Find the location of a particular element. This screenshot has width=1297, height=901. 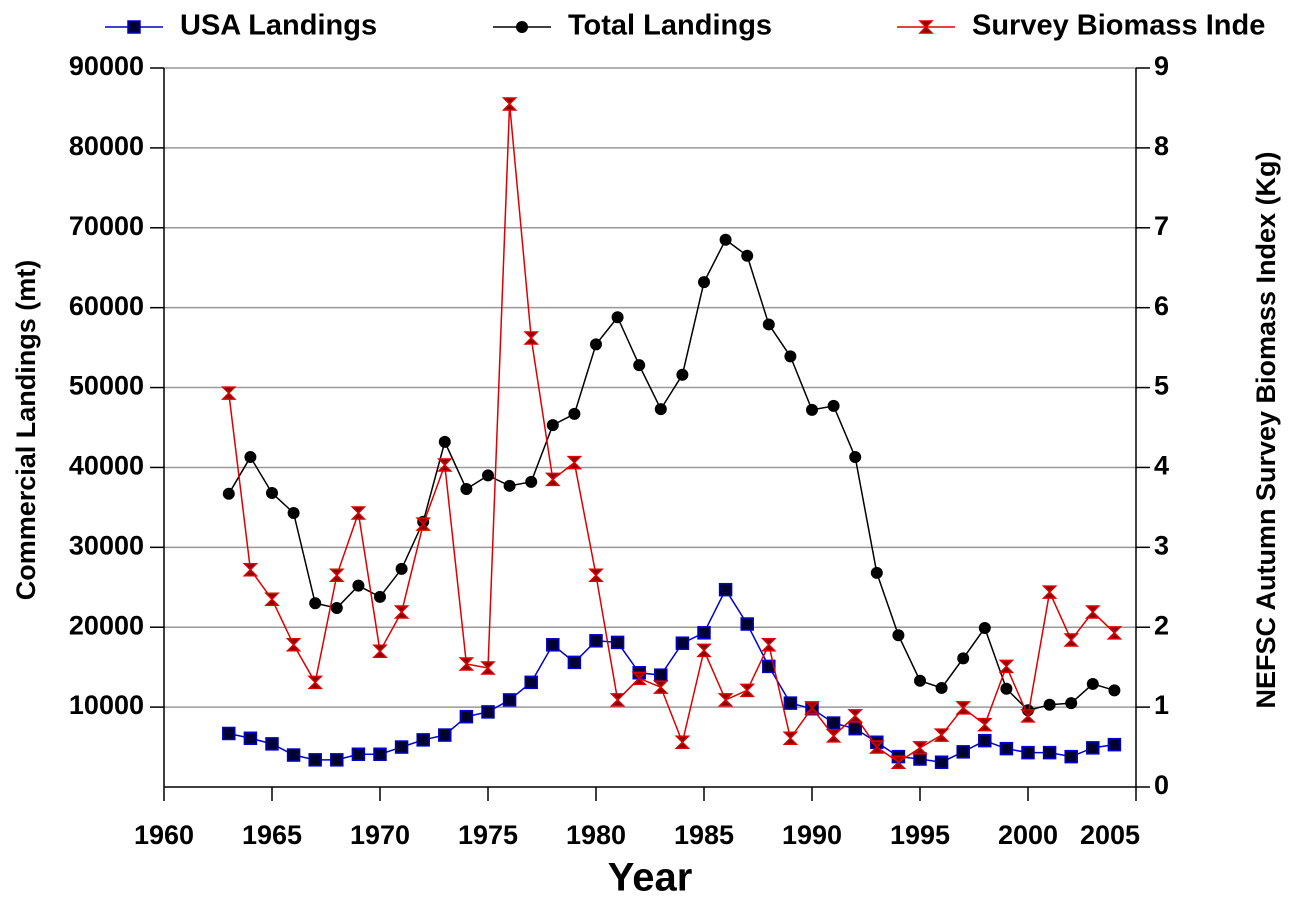

x-tick-label: 1995 is located at coordinates (920, 835).